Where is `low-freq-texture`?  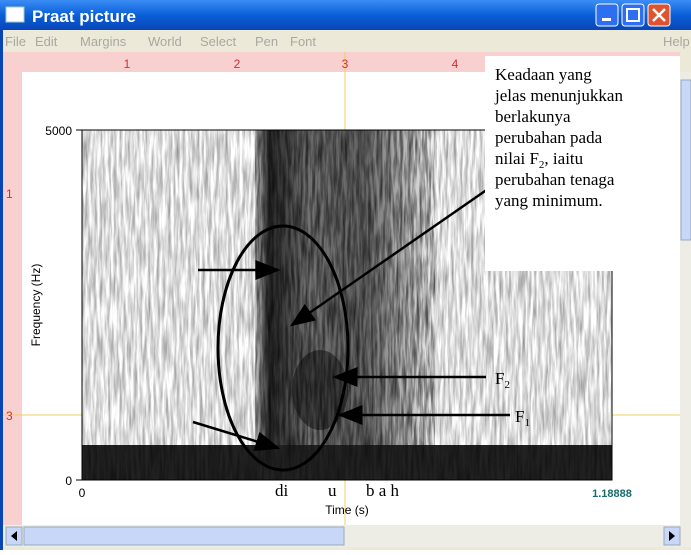 low-freq-texture is located at coordinates (347, 462).